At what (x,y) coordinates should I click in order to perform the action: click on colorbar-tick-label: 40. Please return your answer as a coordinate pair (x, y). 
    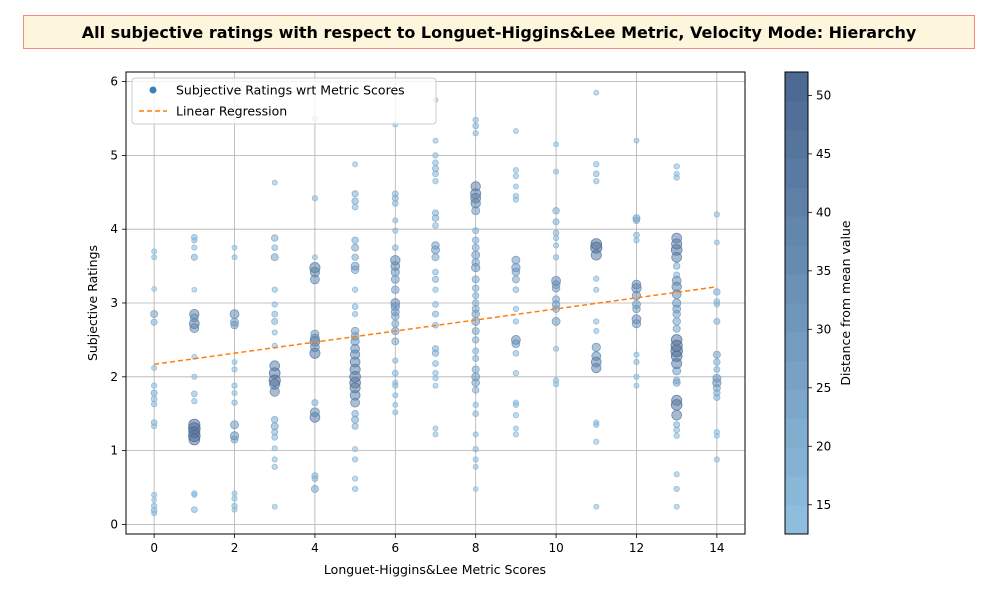
    Looking at the image, I should click on (823, 212).